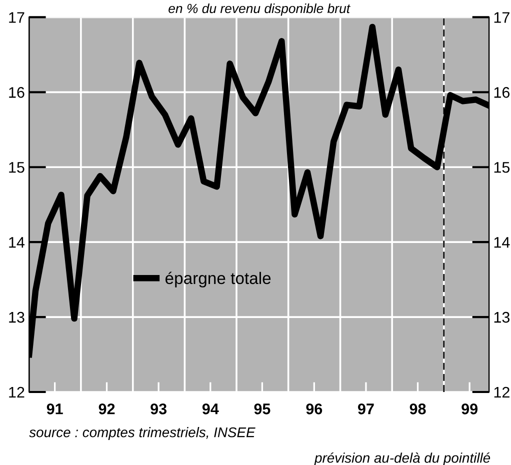 Image resolution: width=511 pixels, height=465 pixels. What do you see at coordinates (259, 9) in the screenshot?
I see `chart-title: en % du revenu disponible brut` at bounding box center [259, 9].